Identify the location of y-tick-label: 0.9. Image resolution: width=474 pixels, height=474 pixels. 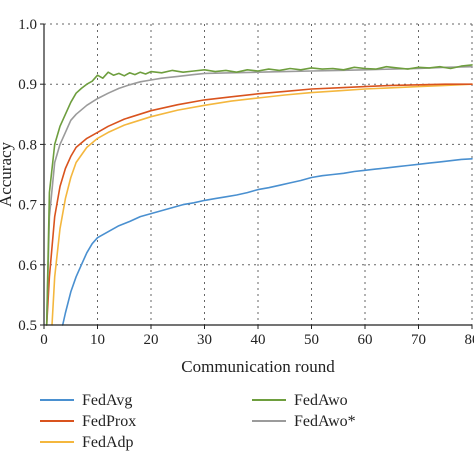
(27, 85).